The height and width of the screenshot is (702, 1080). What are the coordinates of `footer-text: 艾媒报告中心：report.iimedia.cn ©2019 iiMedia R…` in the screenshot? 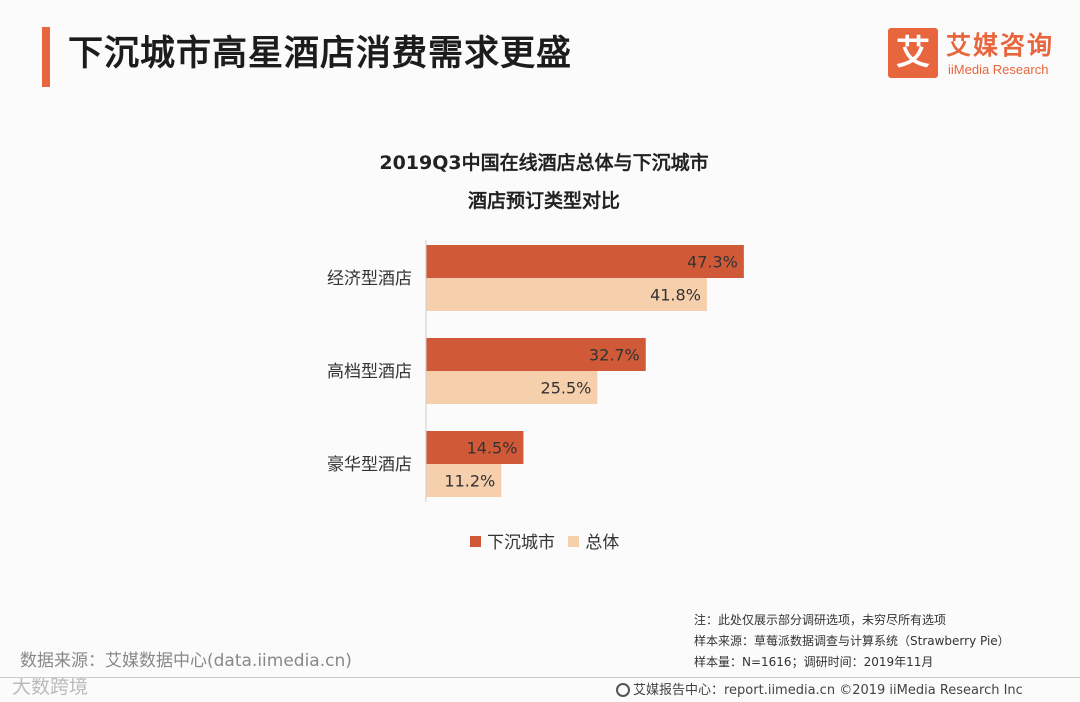 It's located at (828, 690).